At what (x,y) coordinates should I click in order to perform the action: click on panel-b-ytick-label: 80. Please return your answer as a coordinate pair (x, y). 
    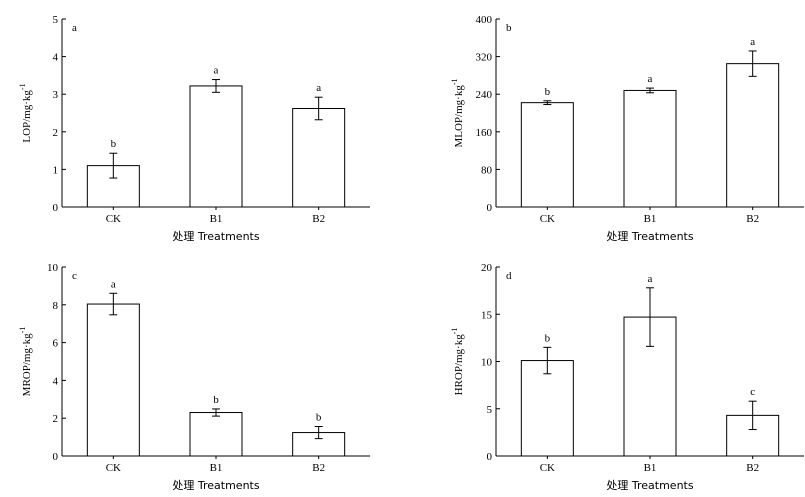
    Looking at the image, I should click on (487, 170).